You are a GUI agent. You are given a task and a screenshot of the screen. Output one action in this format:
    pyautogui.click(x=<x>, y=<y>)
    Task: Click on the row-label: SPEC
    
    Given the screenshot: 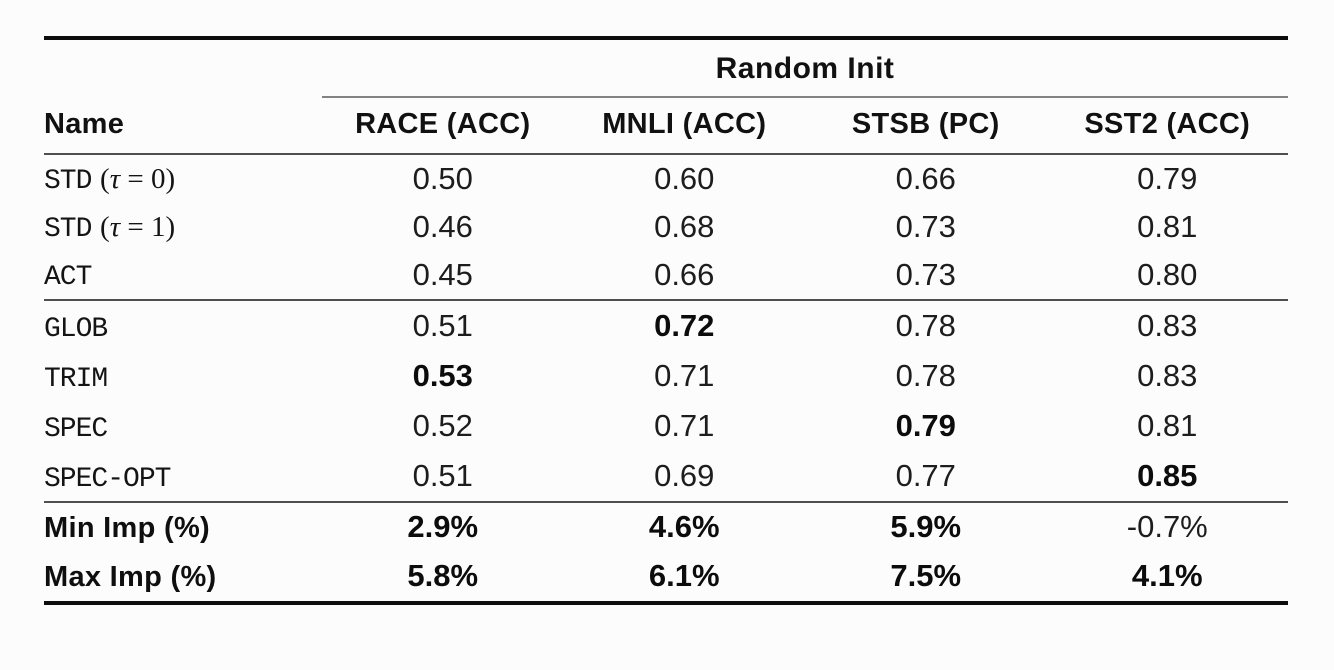 What is the action you would take?
    pyautogui.click(x=76, y=429)
    